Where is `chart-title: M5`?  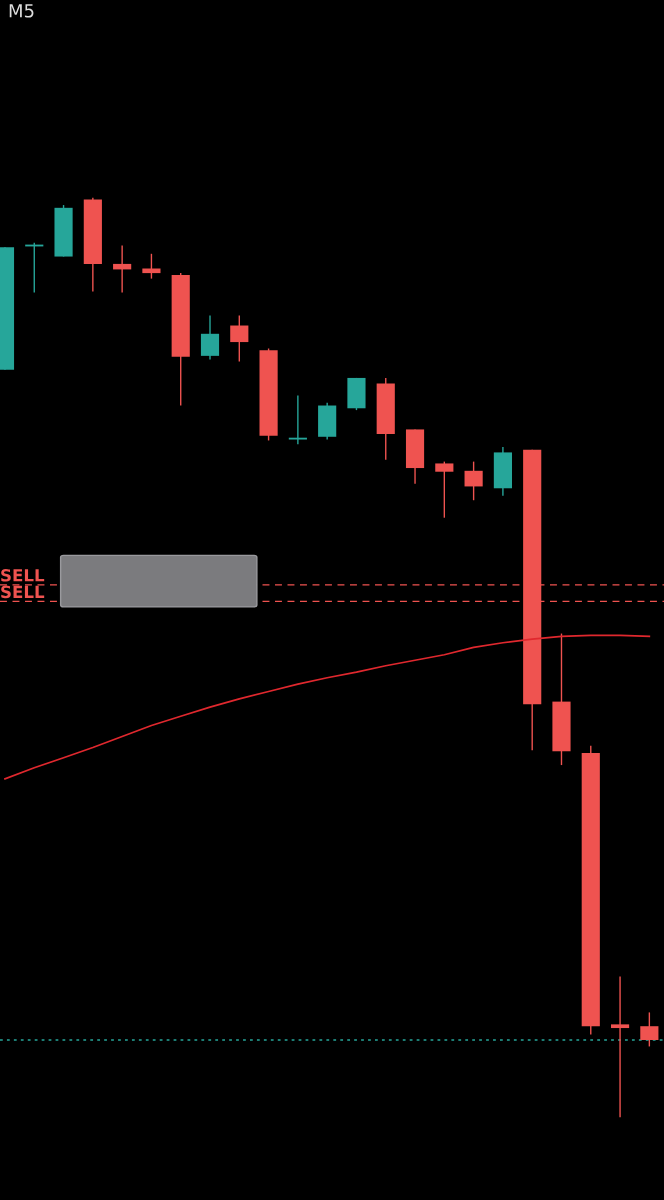
chart-title: M5 is located at coordinates (21, 11).